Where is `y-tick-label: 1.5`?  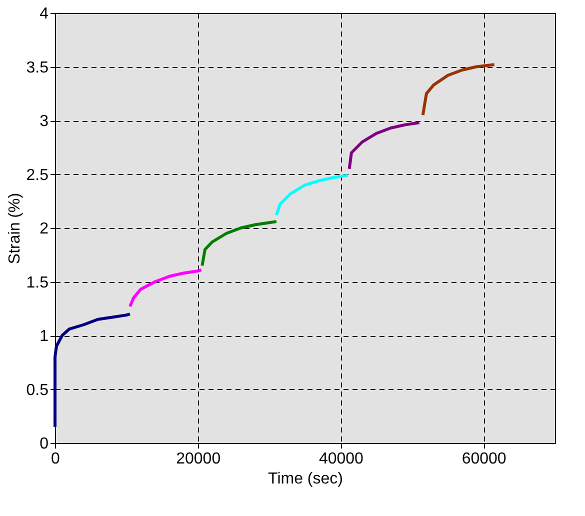
y-tick-label: 1.5 is located at coordinates (37, 283).